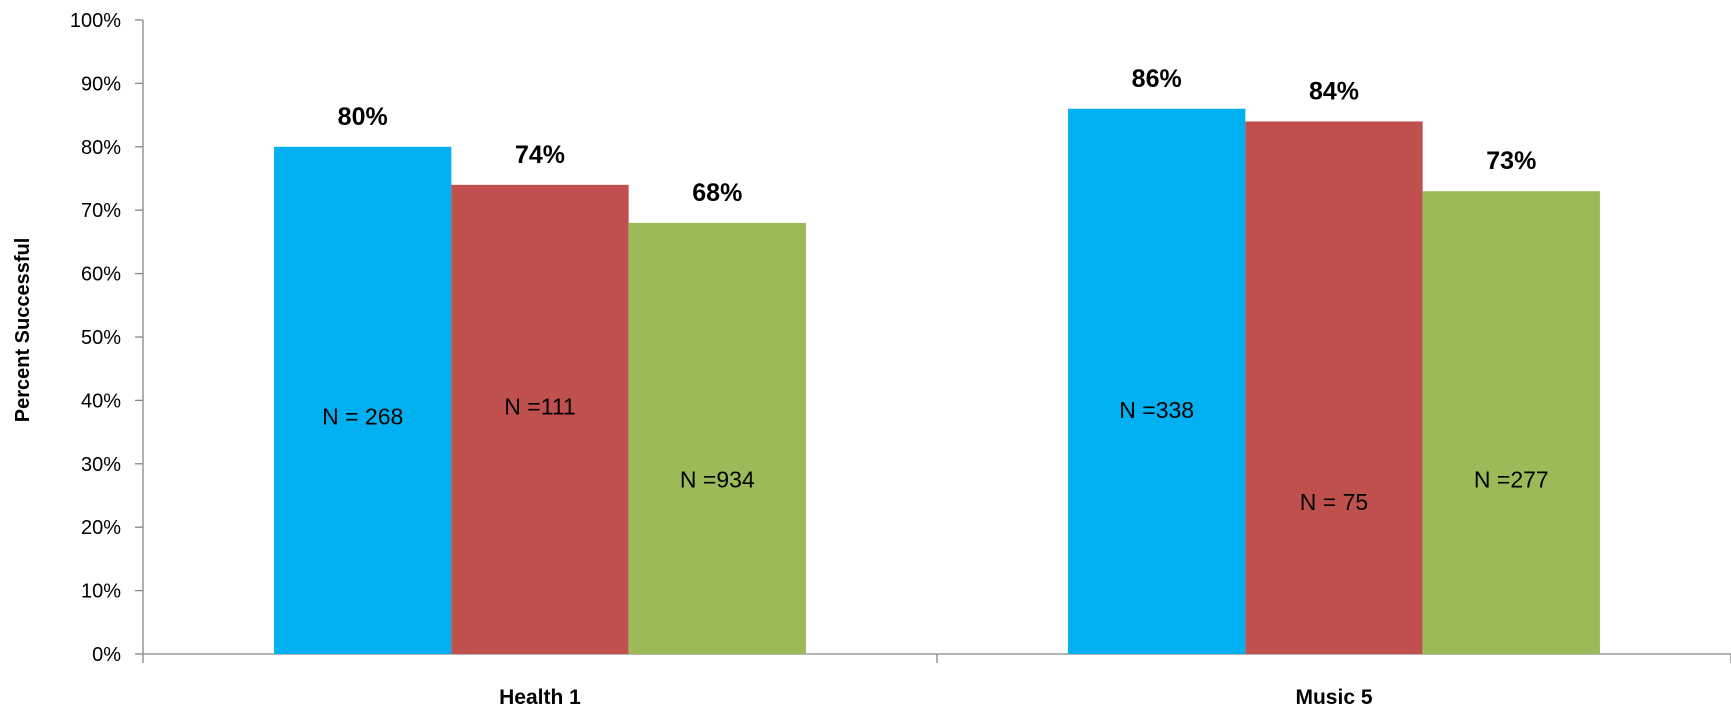 The image size is (1731, 713). Describe the element at coordinates (1334, 91) in the screenshot. I see `value-label: 84%` at that location.